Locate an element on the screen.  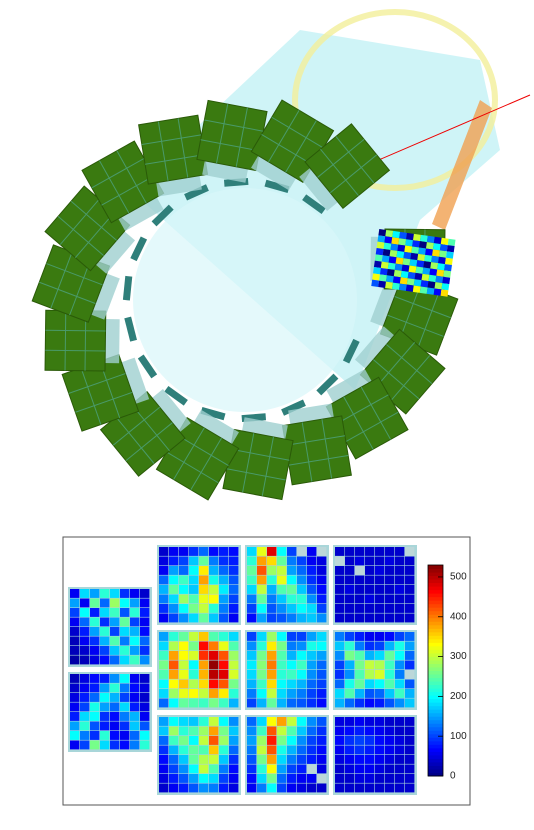
module-shadow is located at coordinates (378, 351).